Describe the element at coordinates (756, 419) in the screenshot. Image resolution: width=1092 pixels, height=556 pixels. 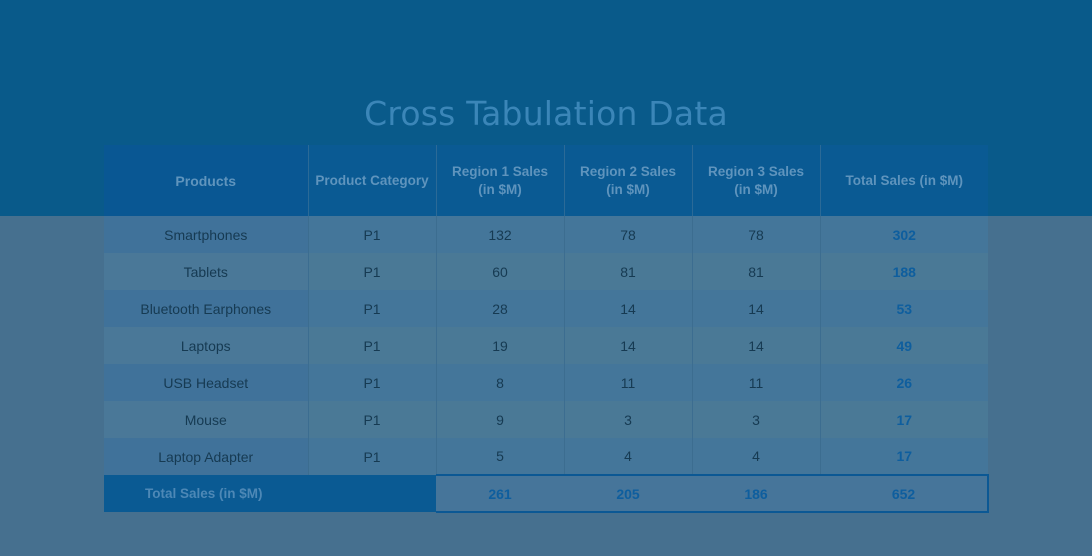
I see `cell-region3: 3` at that location.